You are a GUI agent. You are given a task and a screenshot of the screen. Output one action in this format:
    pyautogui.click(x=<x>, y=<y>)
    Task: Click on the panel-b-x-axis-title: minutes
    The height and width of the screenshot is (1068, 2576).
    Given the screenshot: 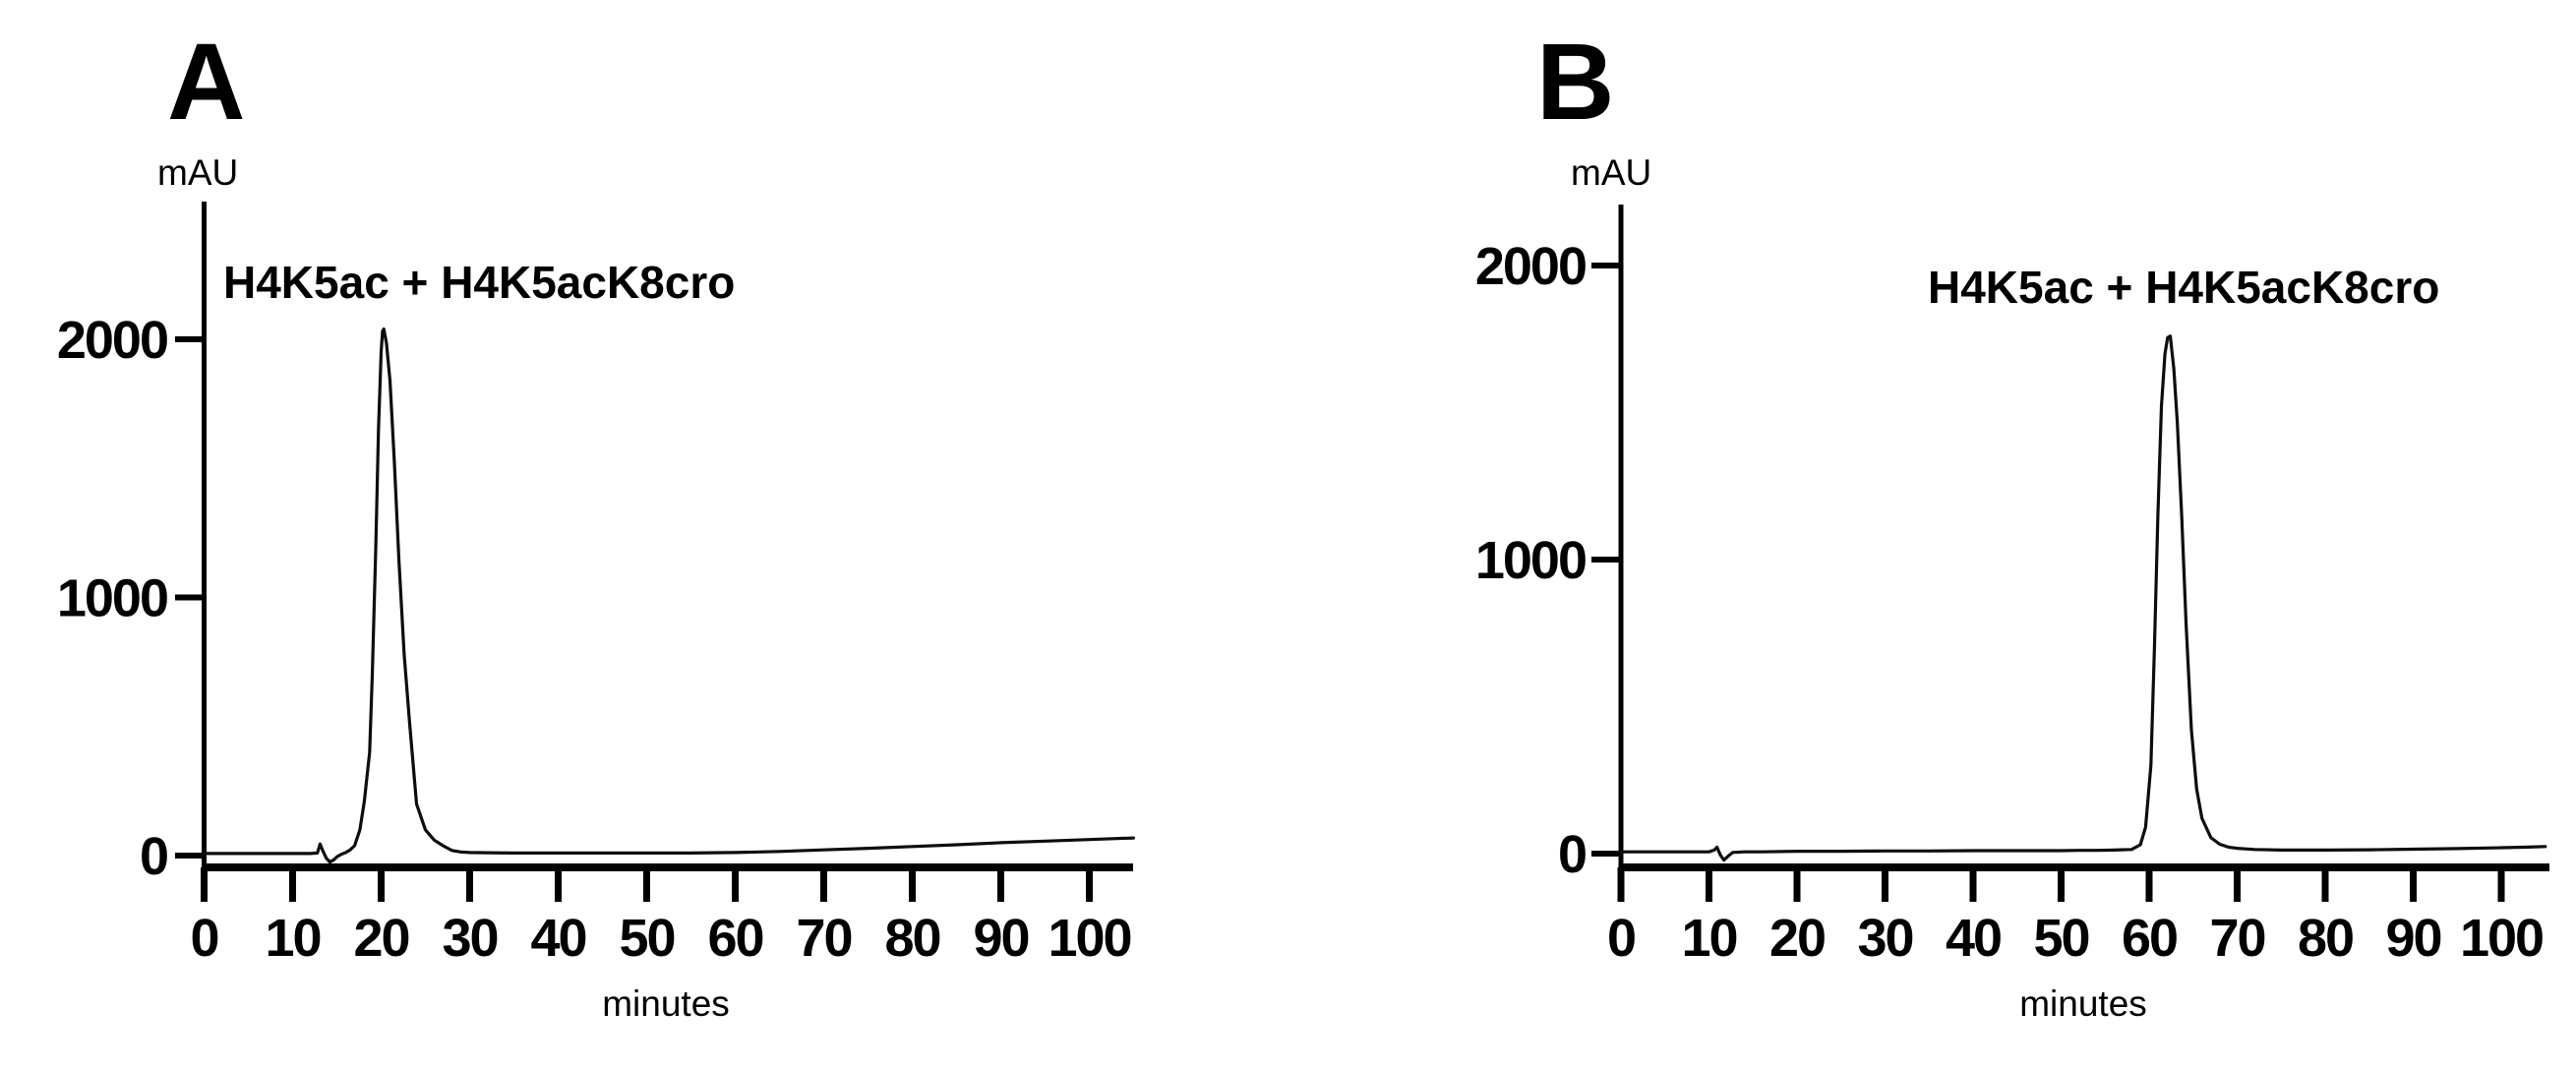 What is the action you would take?
    pyautogui.click(x=2083, y=1003)
    